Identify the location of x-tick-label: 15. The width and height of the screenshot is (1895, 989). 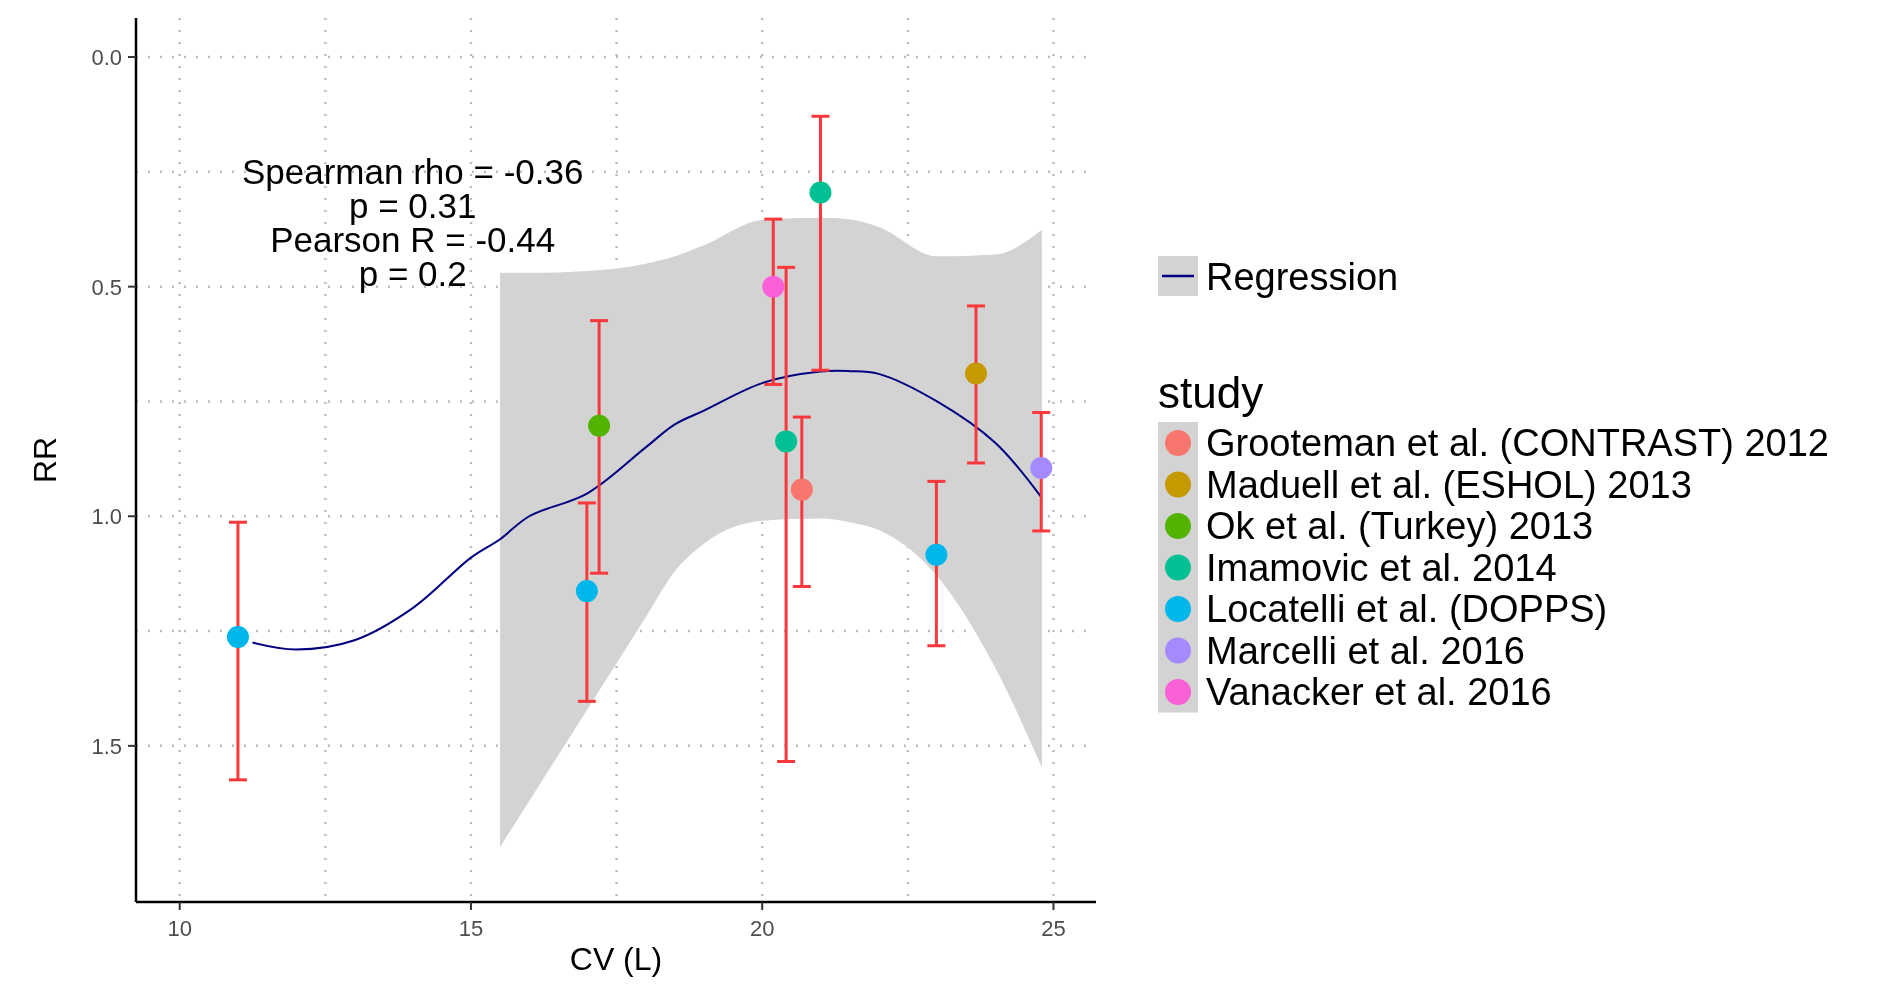
(471, 928).